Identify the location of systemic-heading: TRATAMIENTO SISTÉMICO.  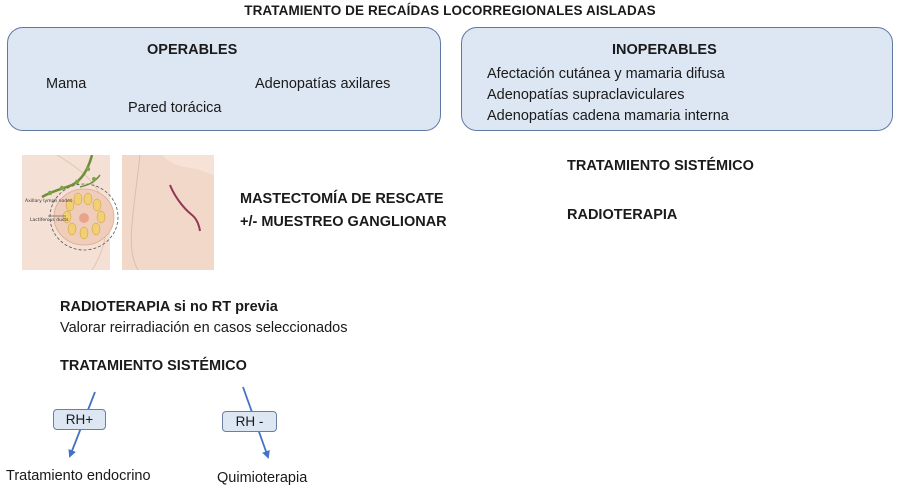
(153, 366).